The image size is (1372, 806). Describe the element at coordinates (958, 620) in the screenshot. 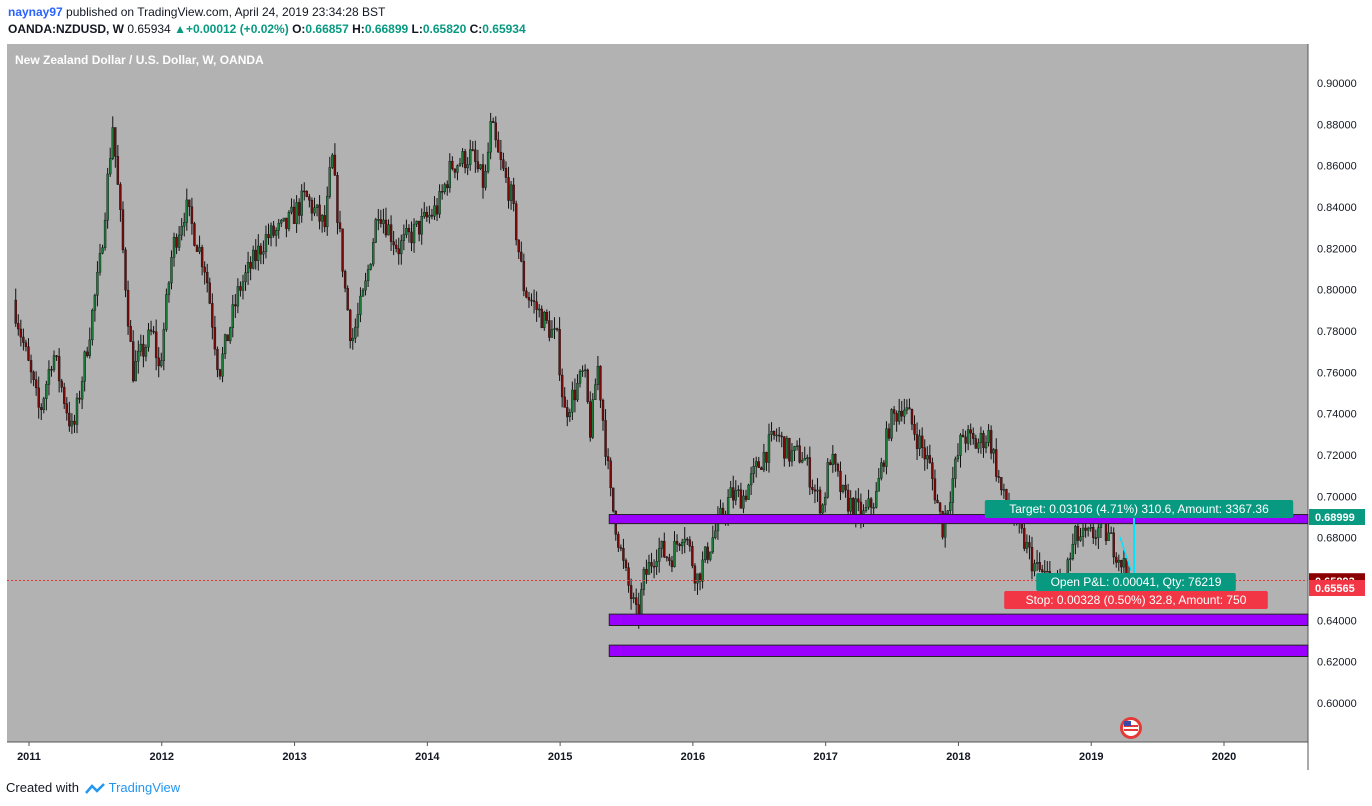

I see `zone-support` at that location.